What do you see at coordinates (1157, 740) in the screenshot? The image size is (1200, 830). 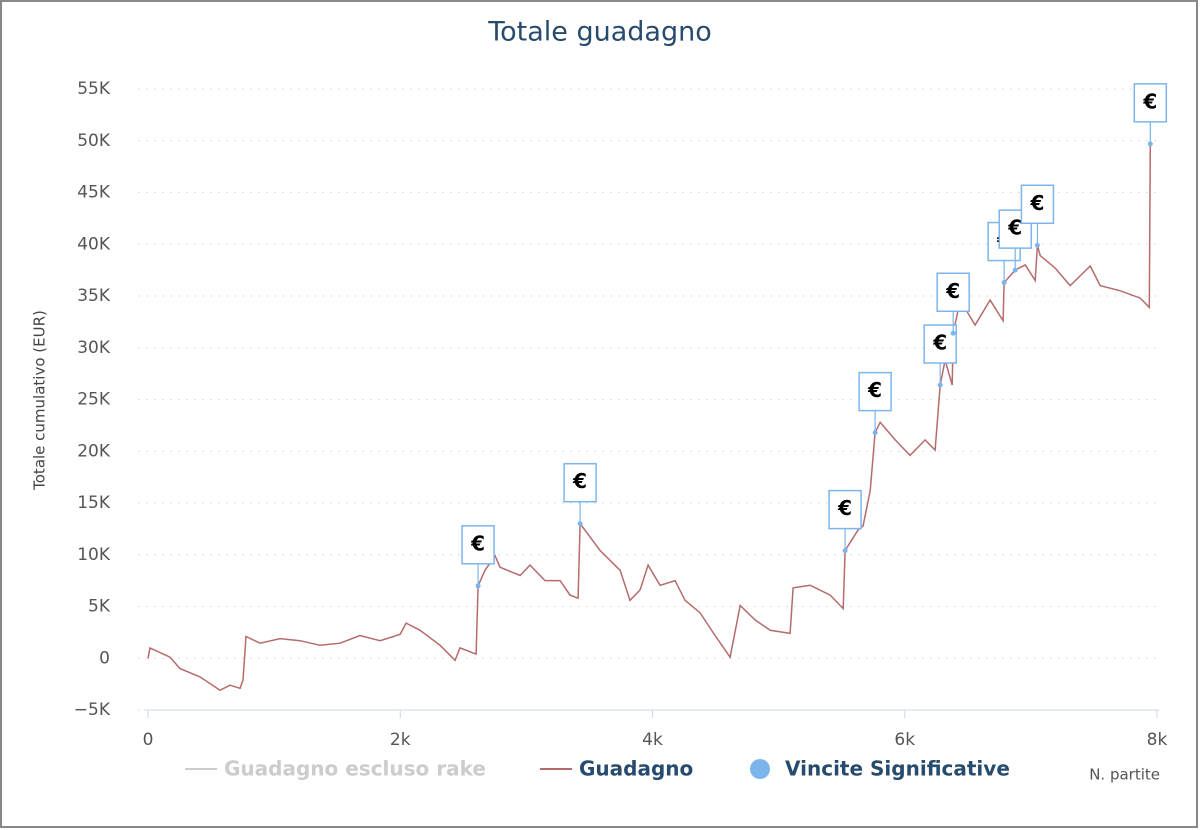 I see `x-tick-label: 8k` at bounding box center [1157, 740].